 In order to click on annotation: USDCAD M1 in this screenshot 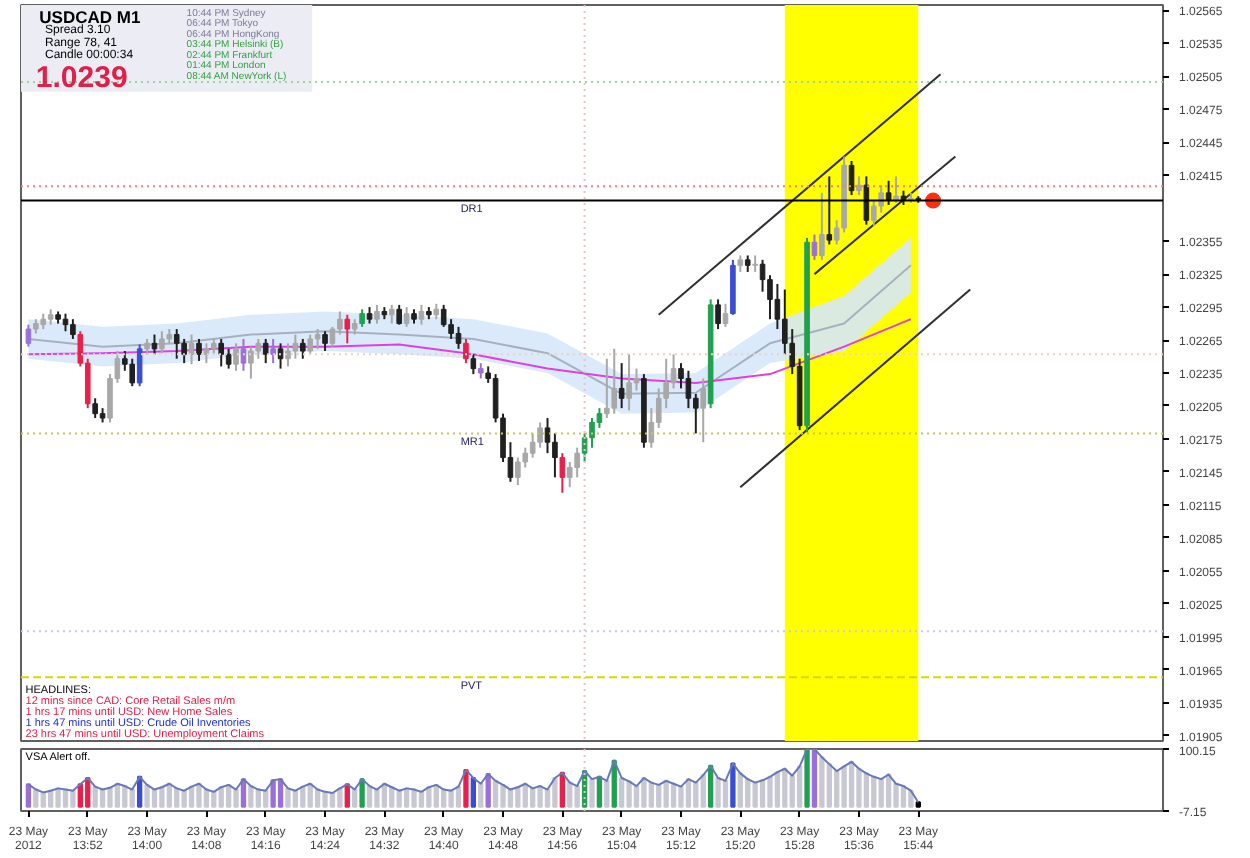, I will do `click(90, 16)`.